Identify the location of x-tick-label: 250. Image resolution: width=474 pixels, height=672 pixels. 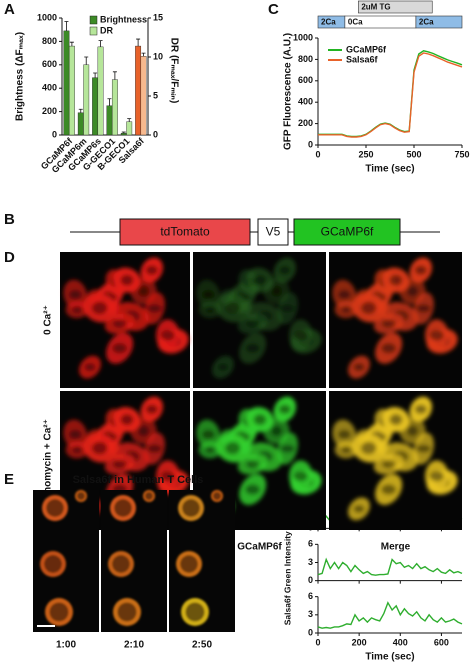
(365, 154).